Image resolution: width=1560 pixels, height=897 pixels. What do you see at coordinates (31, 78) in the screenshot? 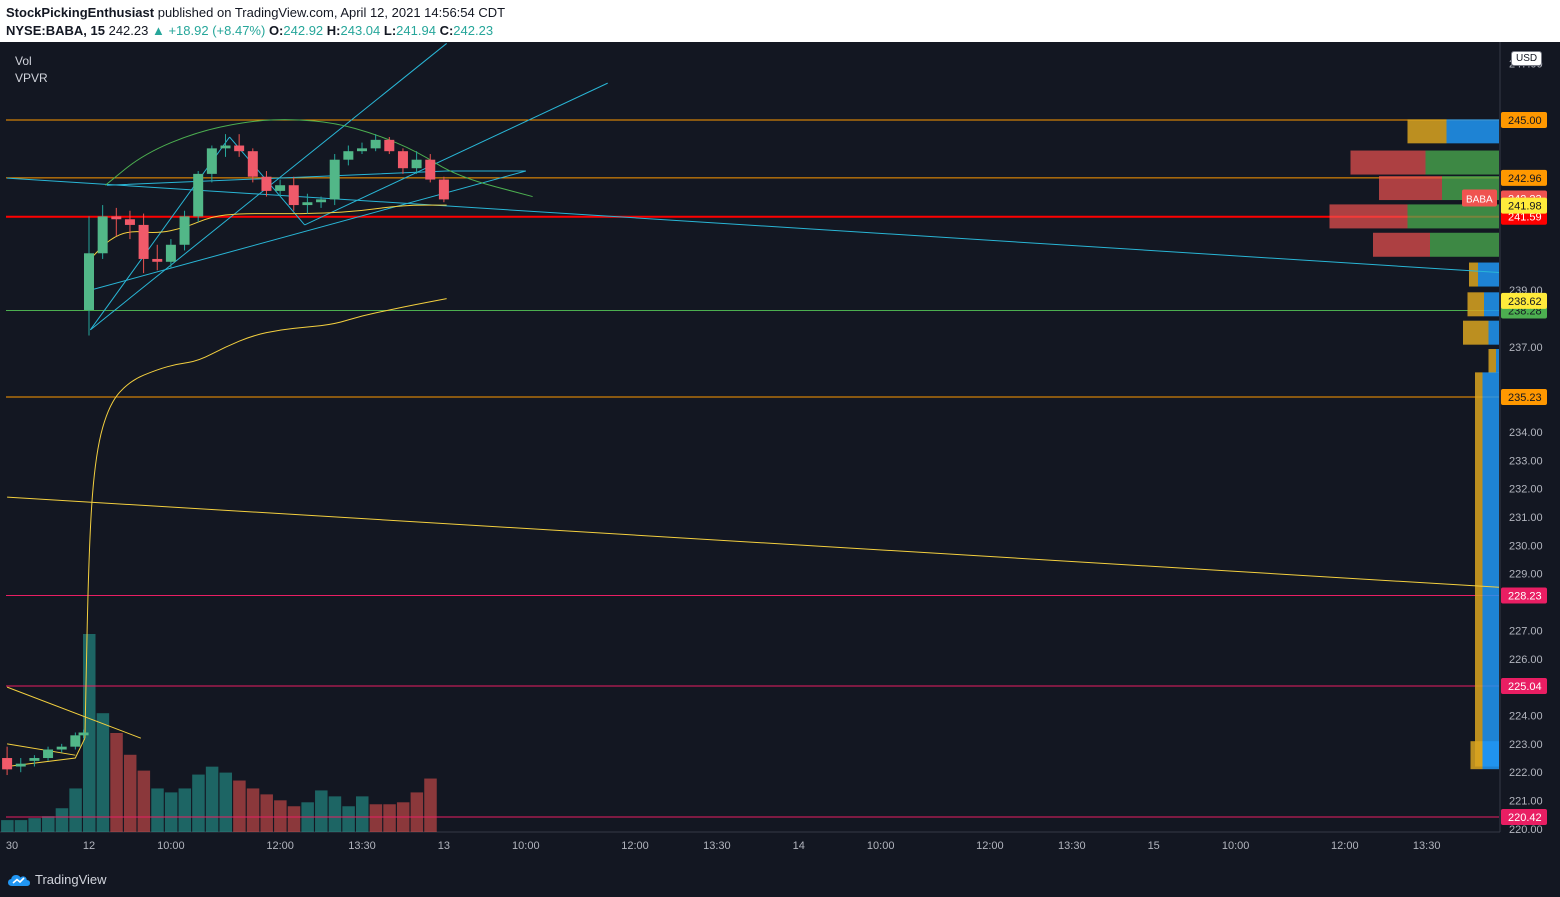
I see `indicator-vpvr: VPVR` at bounding box center [31, 78].